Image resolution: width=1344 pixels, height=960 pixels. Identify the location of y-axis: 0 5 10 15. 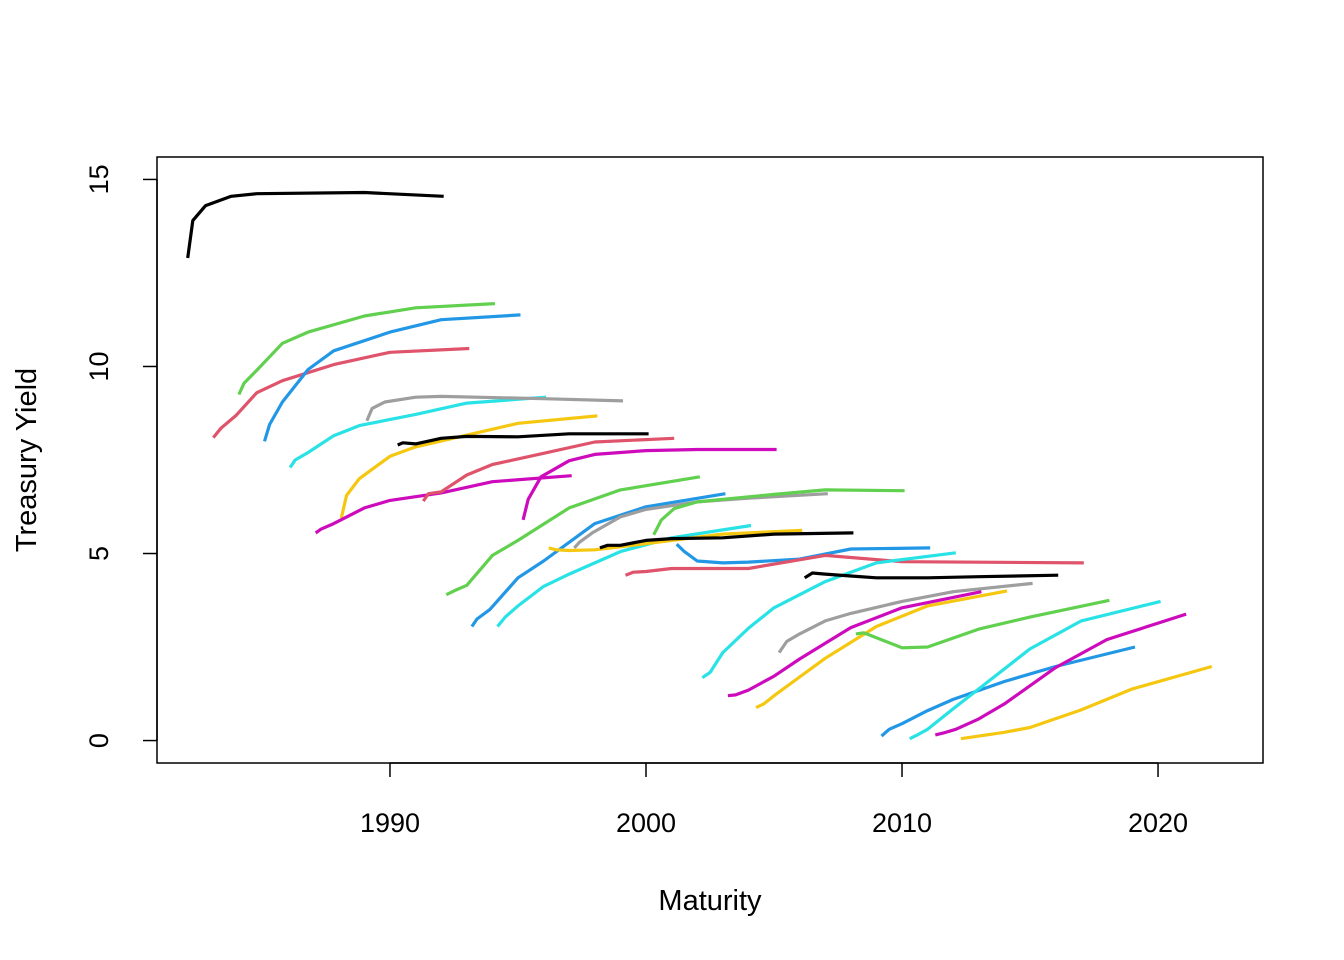
(121, 456).